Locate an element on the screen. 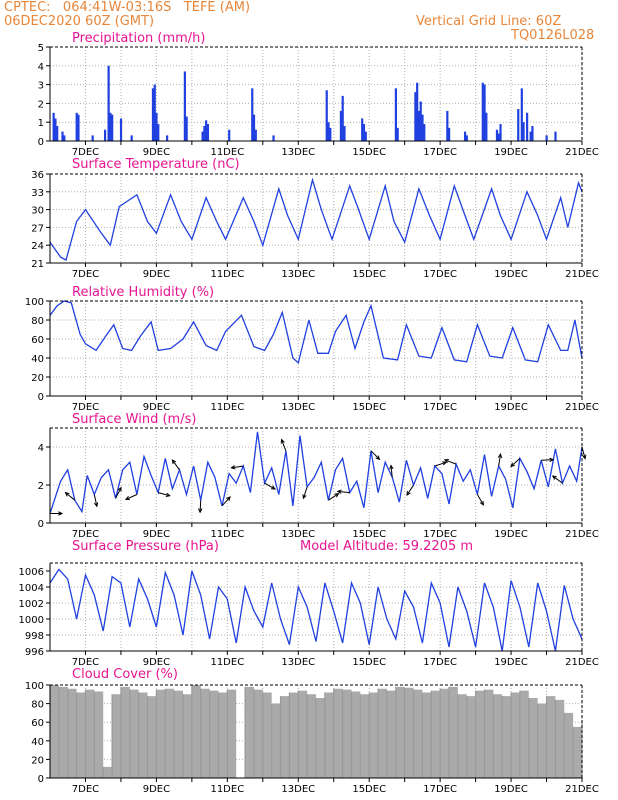 The height and width of the screenshot is (800, 618). header-station: CPTEC: 064:41W-03:16S TEFE (AM) is located at coordinates (127, 7).